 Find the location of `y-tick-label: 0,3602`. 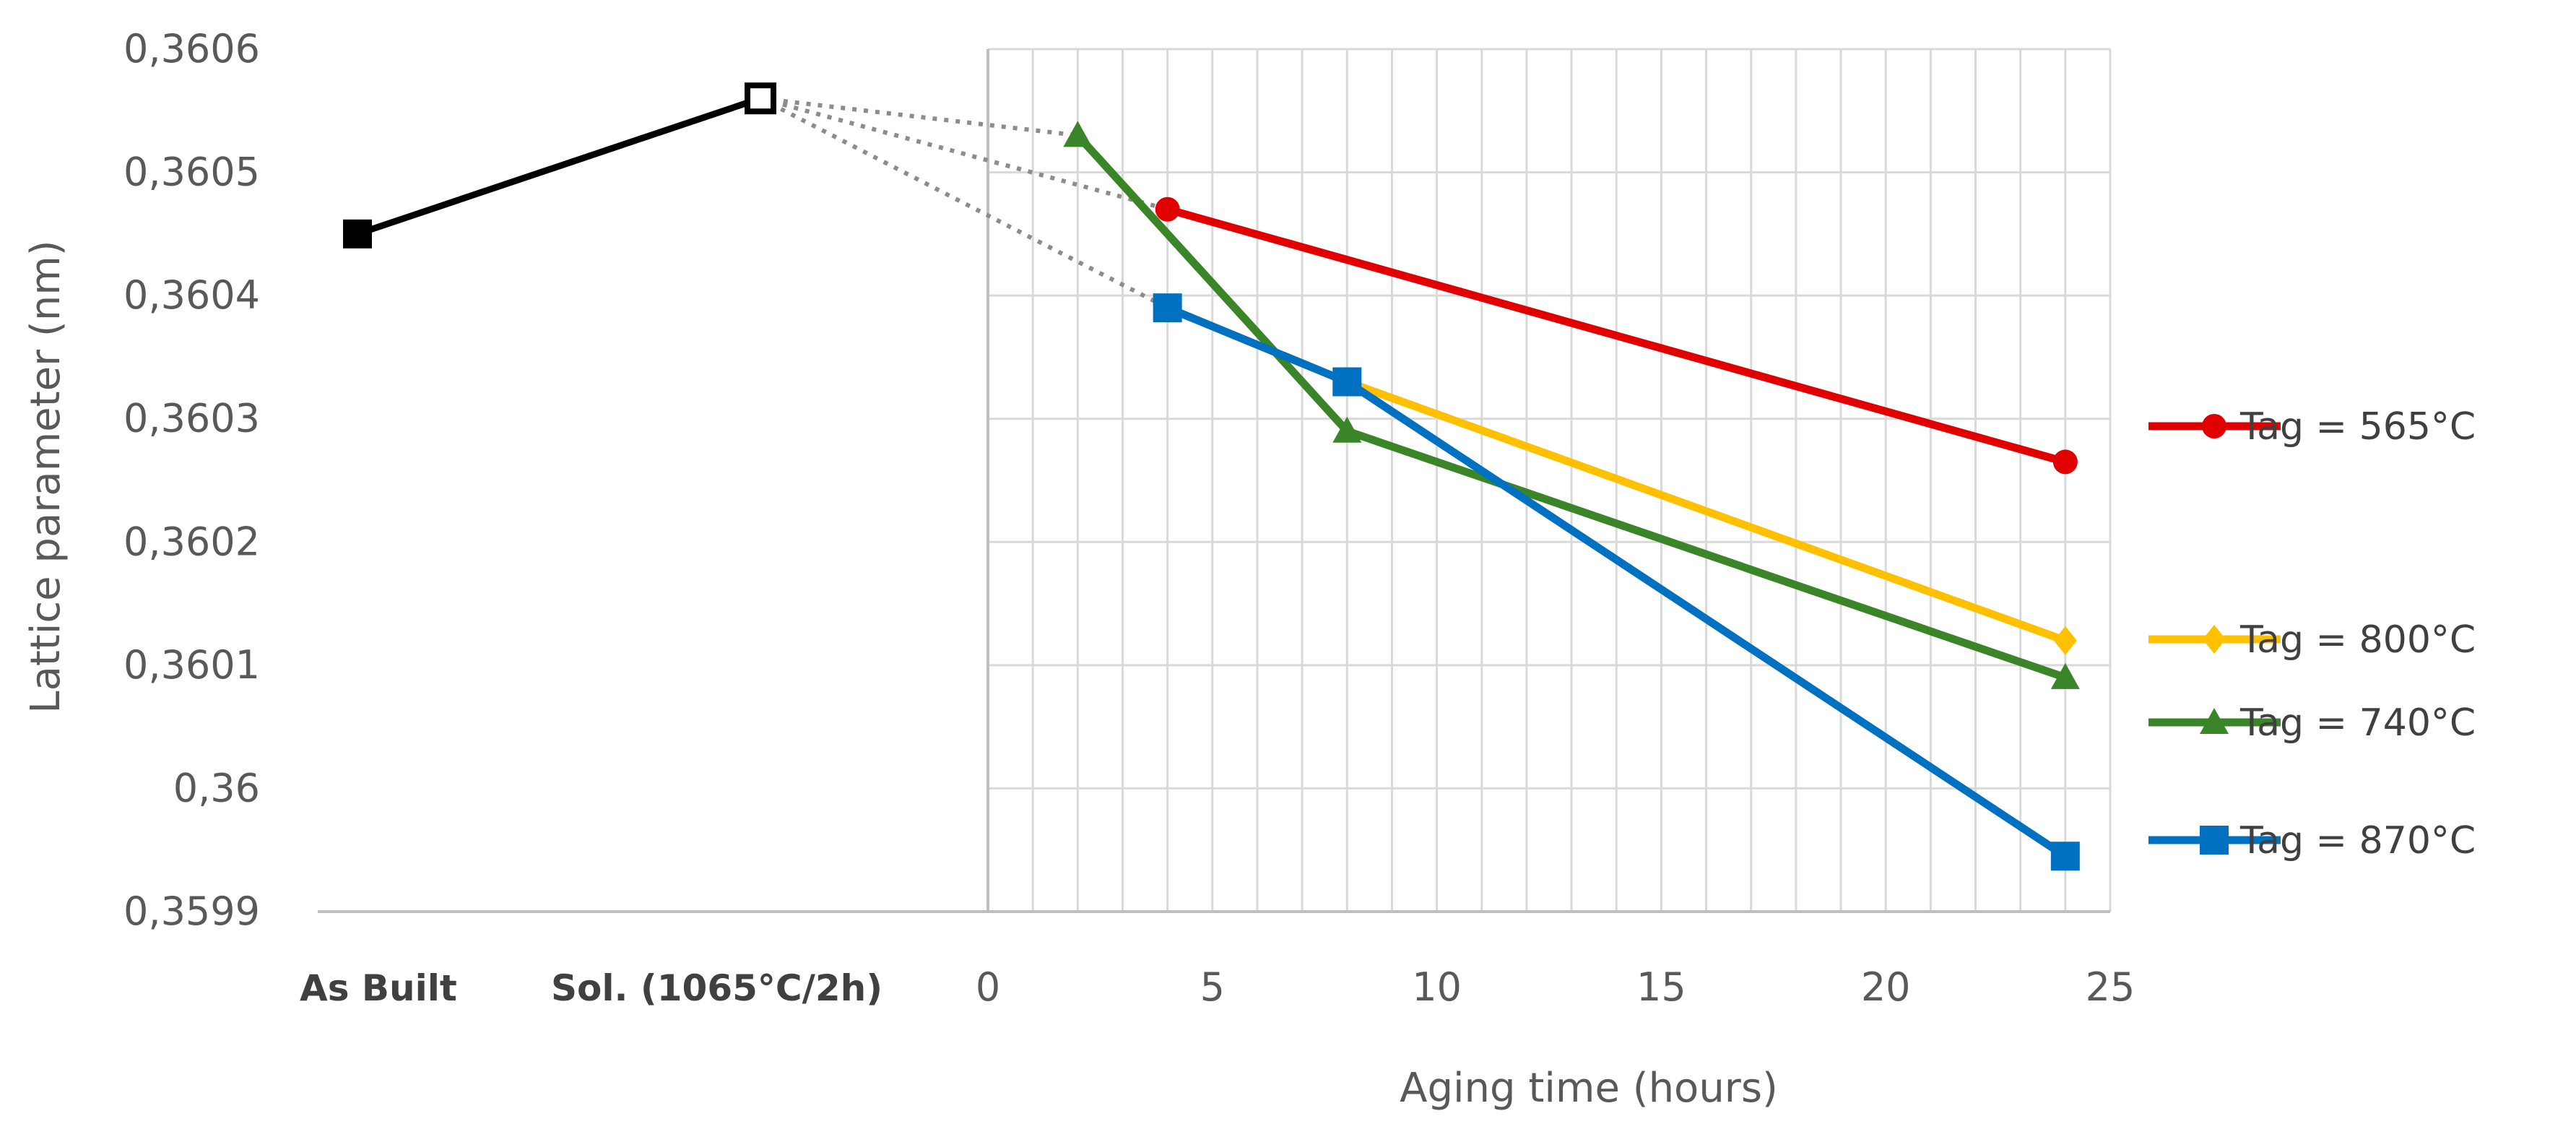

y-tick-label: 0,3602 is located at coordinates (191, 541).